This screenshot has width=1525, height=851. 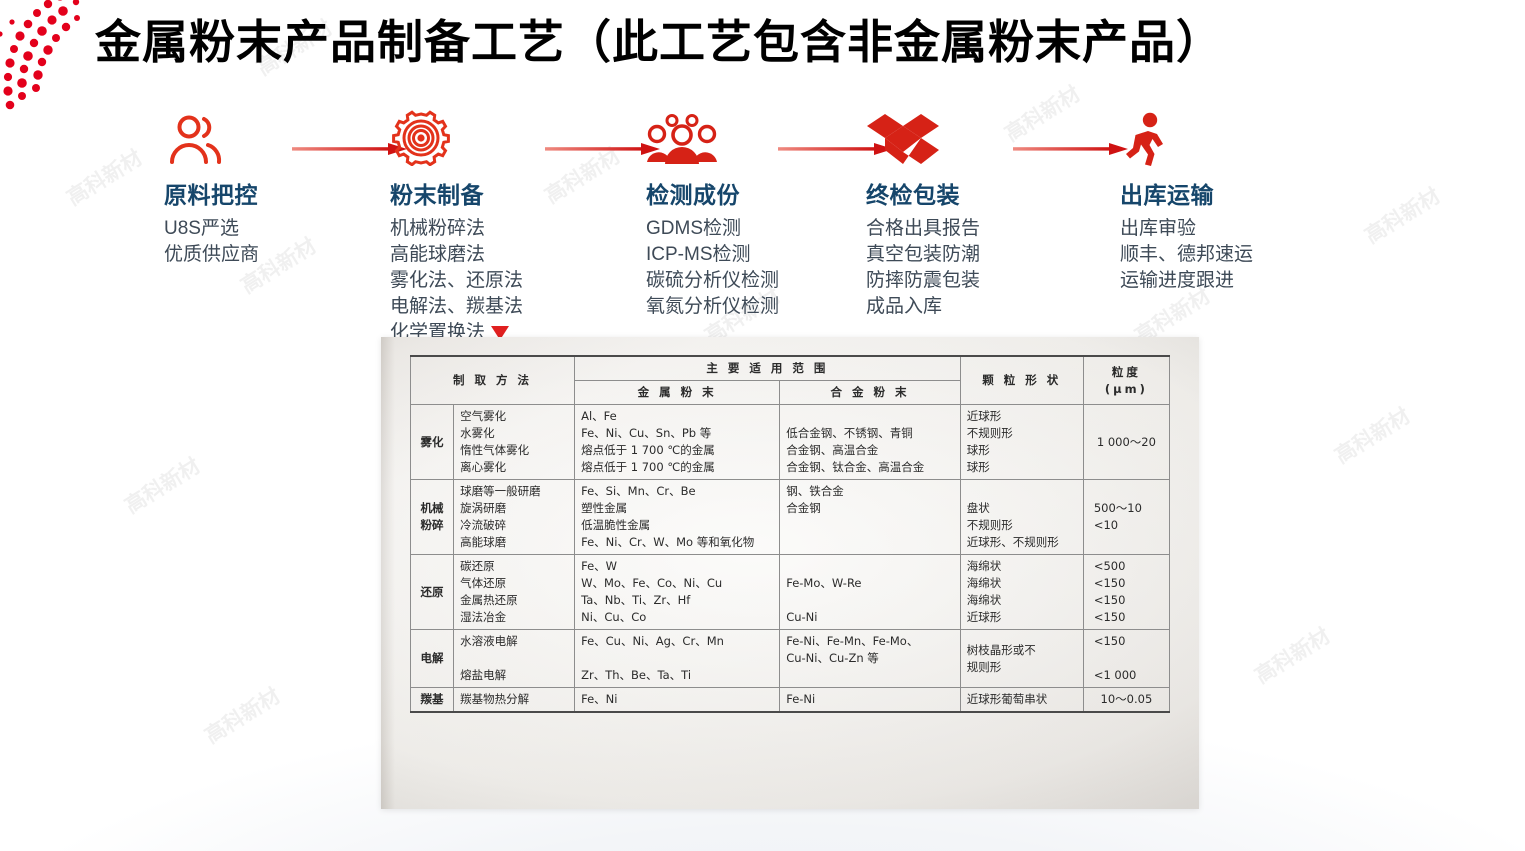 What do you see at coordinates (432, 592) in the screenshot?
I see `cell-category: 还原` at bounding box center [432, 592].